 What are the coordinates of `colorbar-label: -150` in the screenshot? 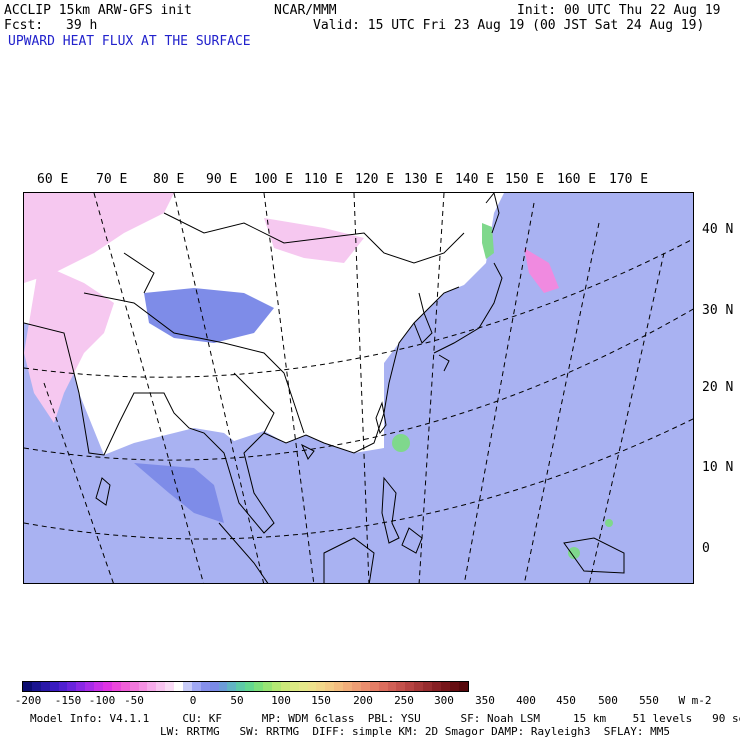 It's located at (68, 700).